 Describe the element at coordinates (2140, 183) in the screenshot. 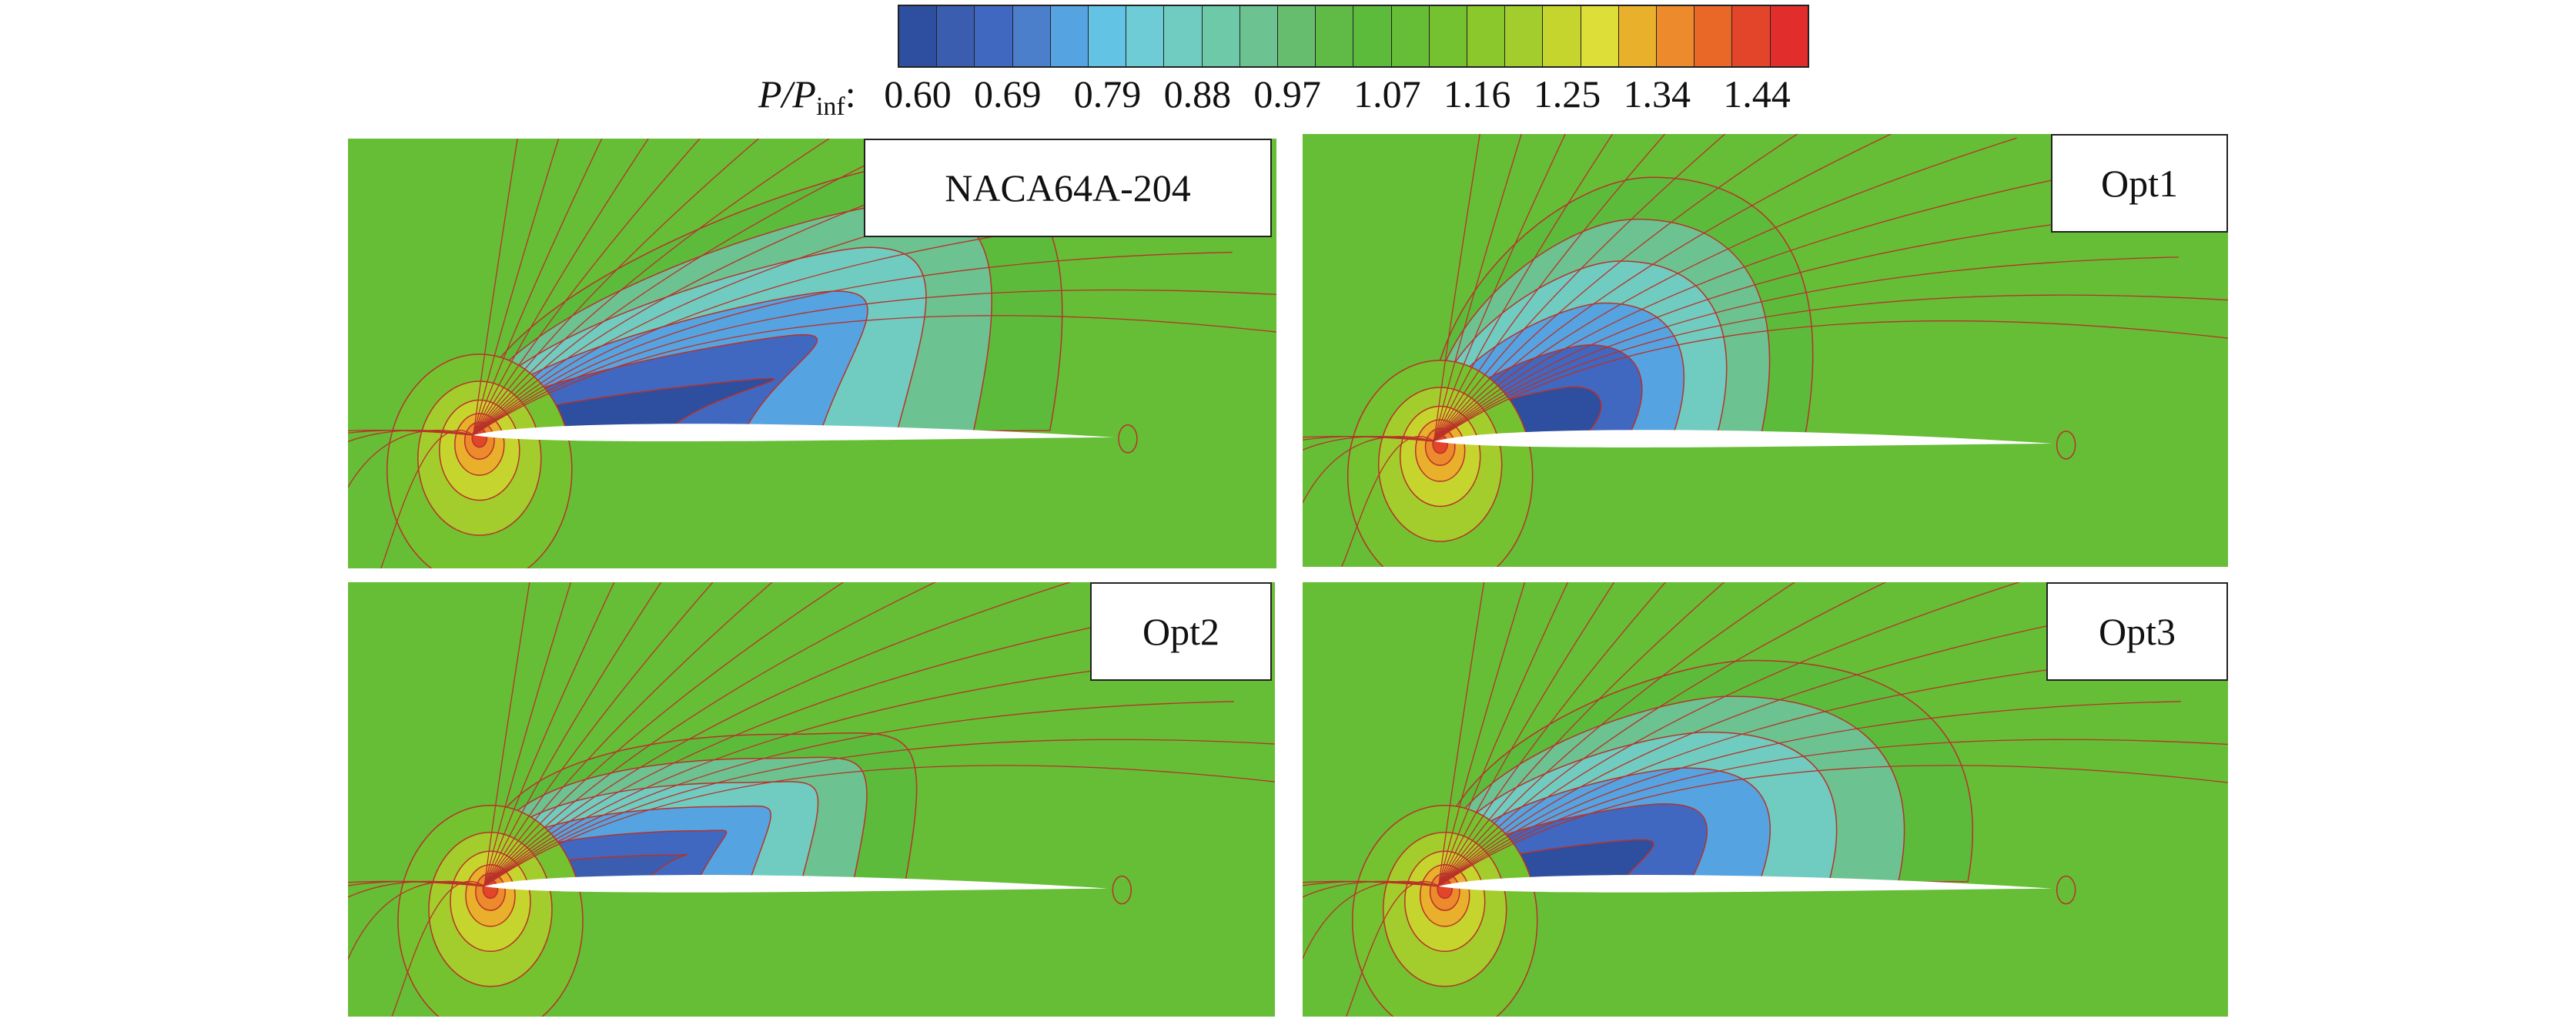

I see `panel-label: Opt1` at that location.